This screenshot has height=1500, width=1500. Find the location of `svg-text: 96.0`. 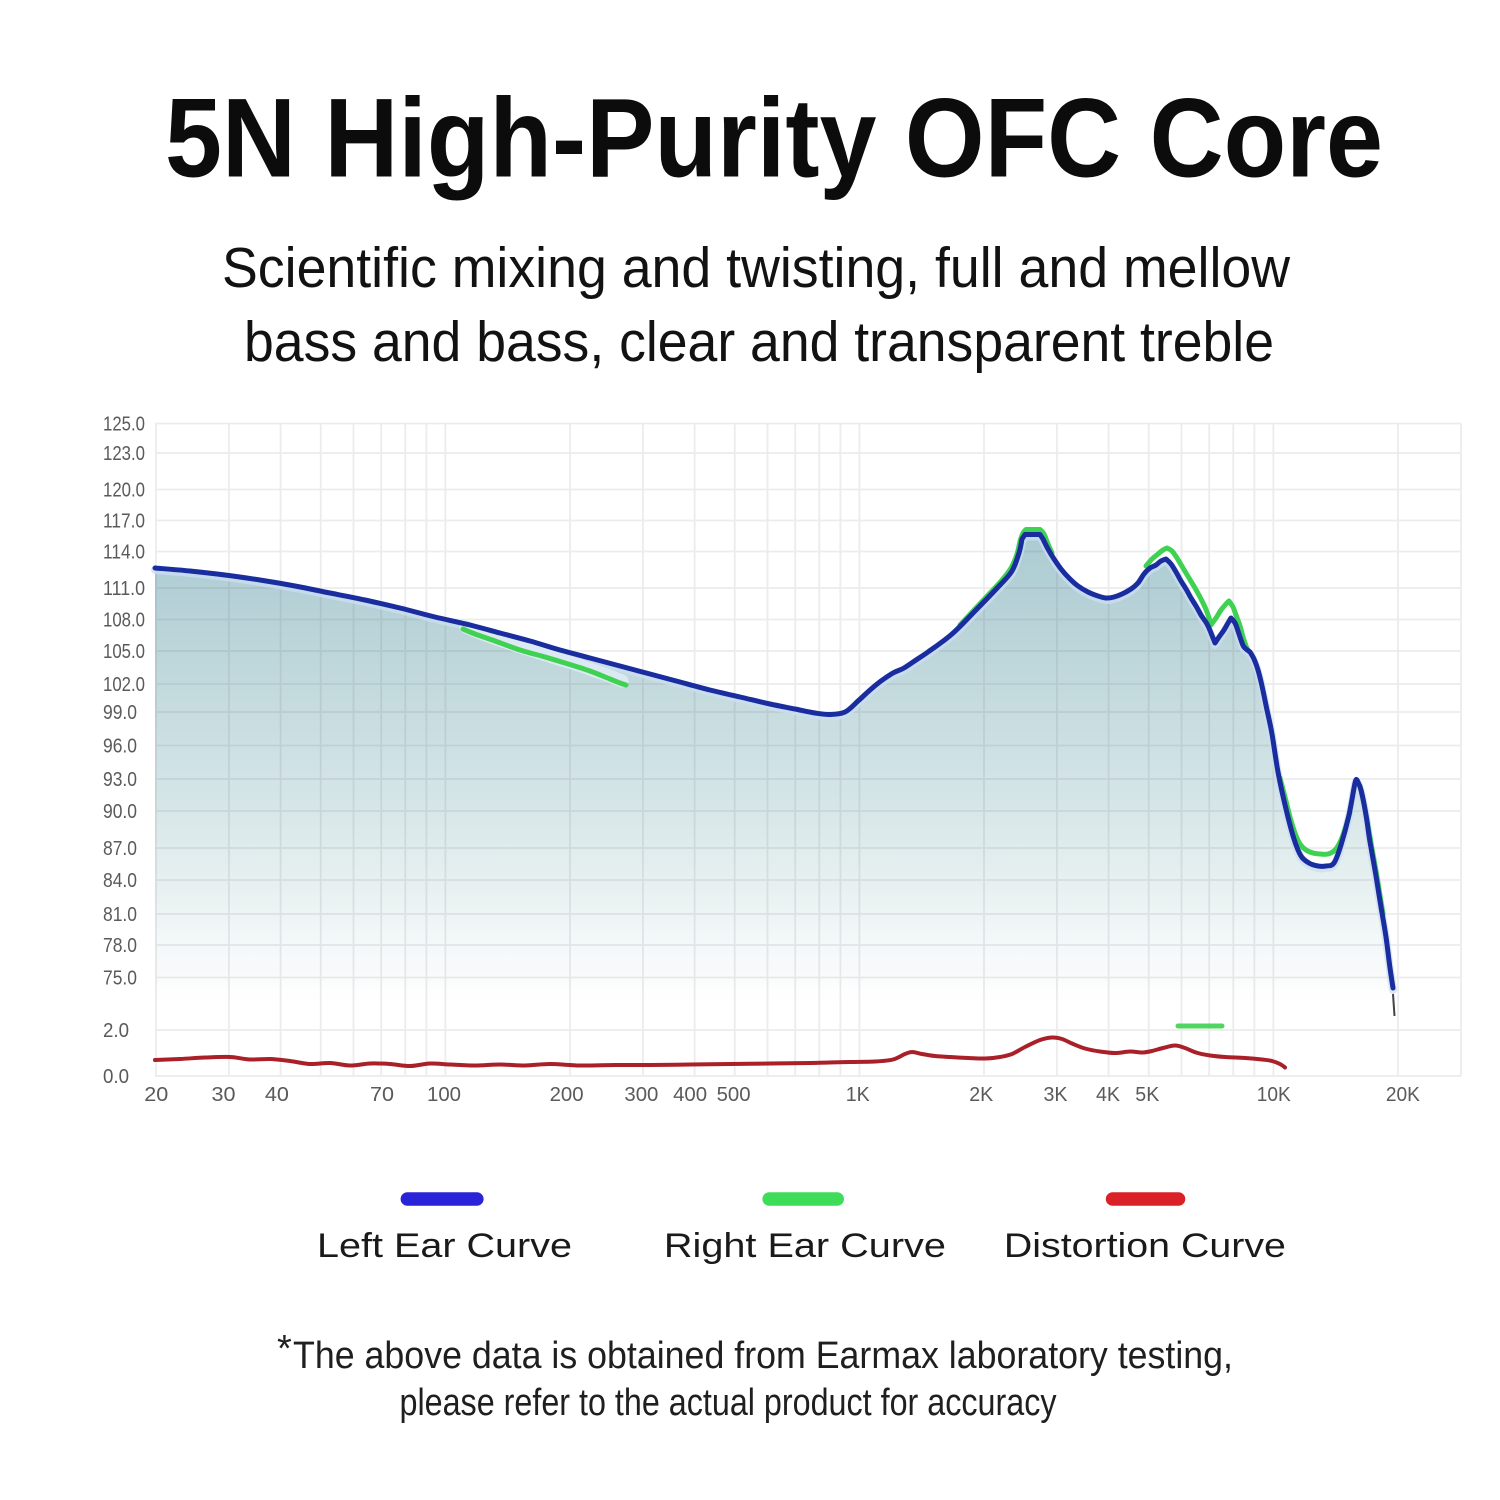

svg-text: 96.0 is located at coordinates (120, 747).